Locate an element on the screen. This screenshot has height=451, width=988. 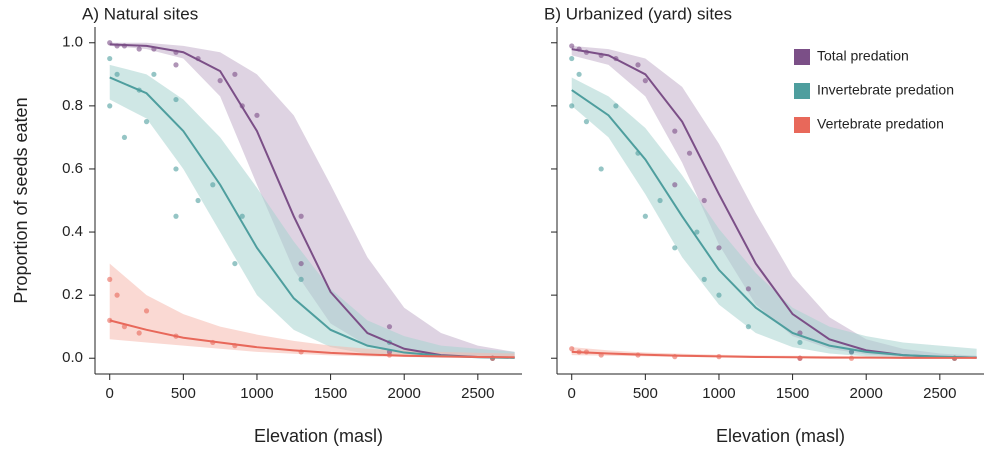
y-tick-label: 0.6 is located at coordinates (72, 168).